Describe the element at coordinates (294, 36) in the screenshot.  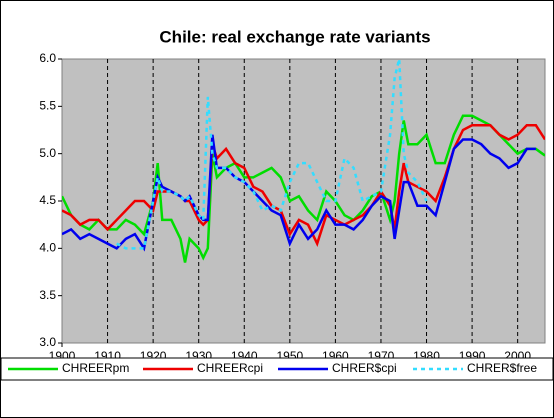
I see `chart-title: Chile: real exchange rate variants` at that location.